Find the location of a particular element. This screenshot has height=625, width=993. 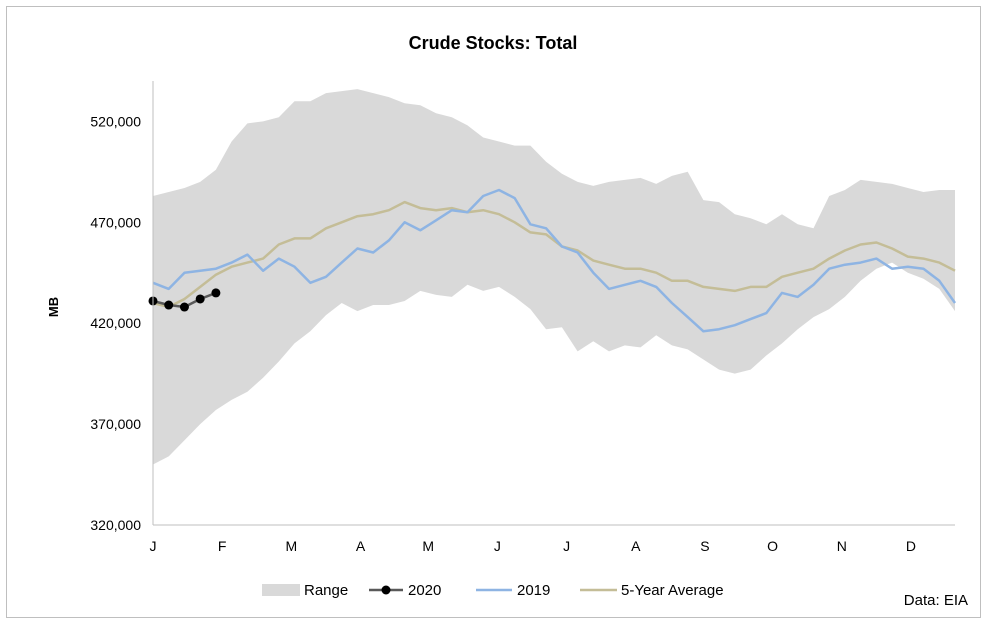

legend-avg-label: 5-Year Average is located at coordinates (672, 590).